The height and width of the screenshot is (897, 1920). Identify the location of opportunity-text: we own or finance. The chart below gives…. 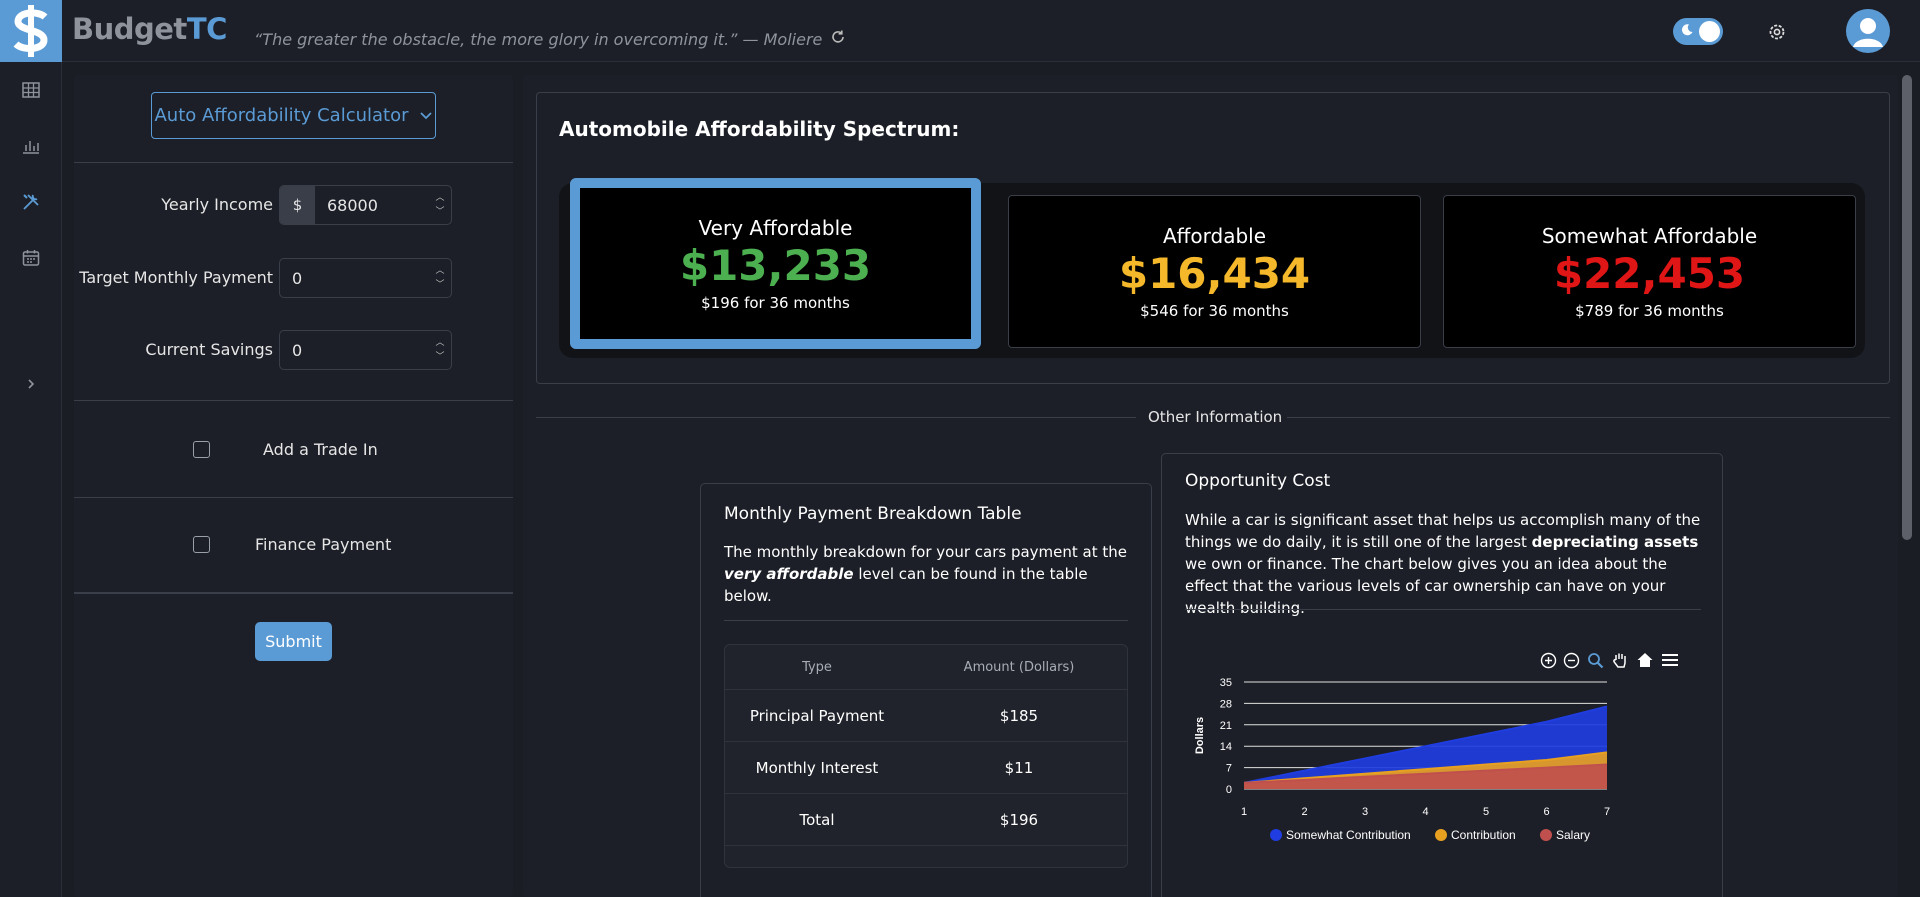
(1426, 586).